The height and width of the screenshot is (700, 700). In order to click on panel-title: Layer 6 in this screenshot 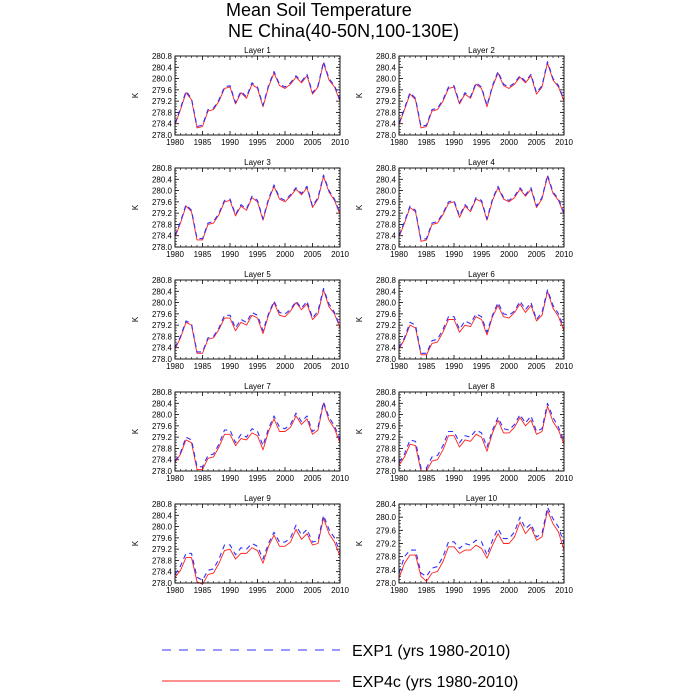, I will do `click(481, 274)`.